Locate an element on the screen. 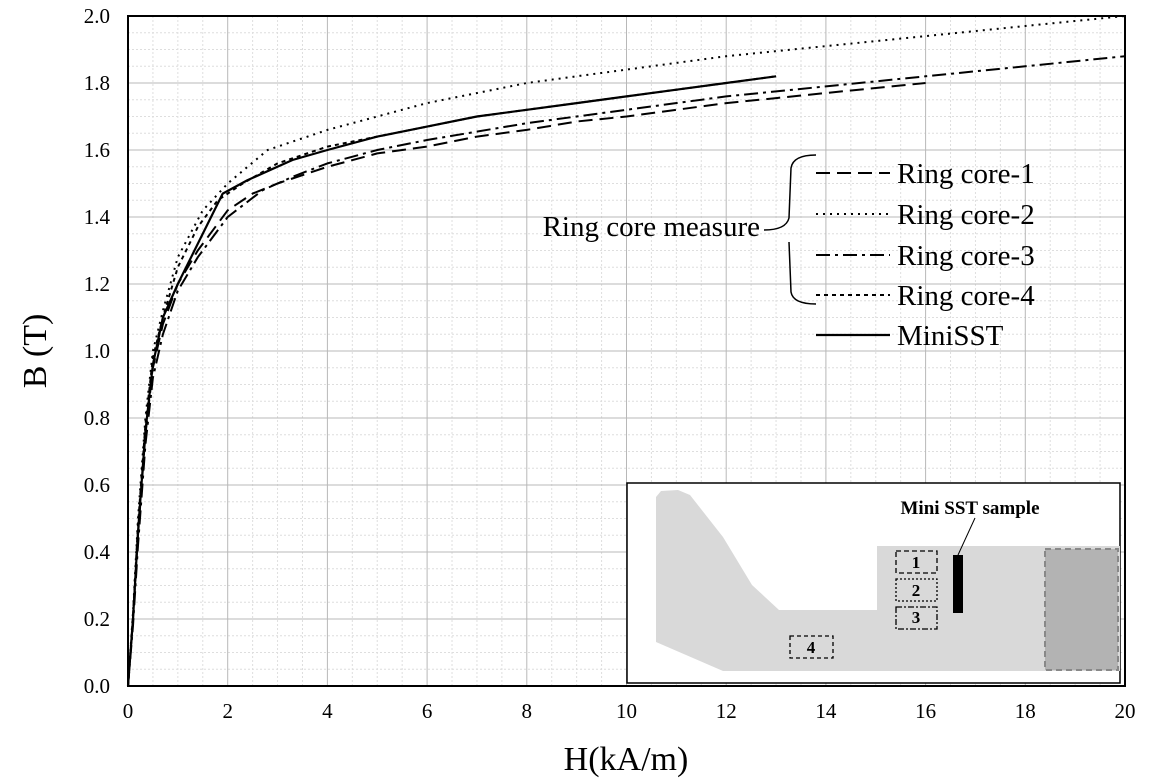 This screenshot has height=781, width=1150. y-tick-label: 1.6 is located at coordinates (97, 150).